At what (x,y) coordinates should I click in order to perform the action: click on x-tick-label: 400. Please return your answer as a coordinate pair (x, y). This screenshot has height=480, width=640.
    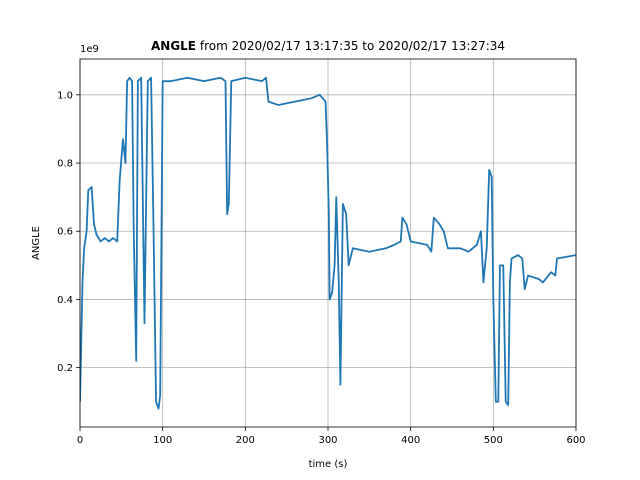
    Looking at the image, I should click on (410, 440).